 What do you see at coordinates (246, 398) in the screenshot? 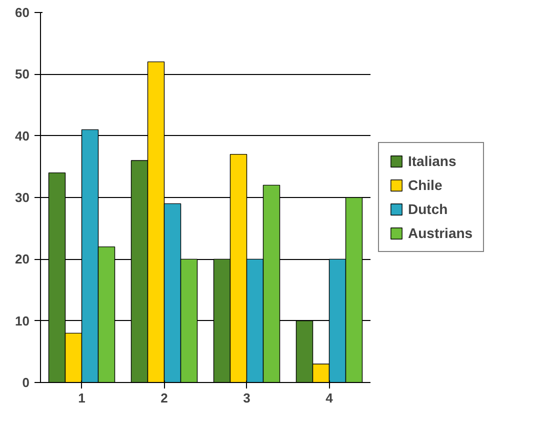
I see `x-tick-label: 3` at bounding box center [246, 398].